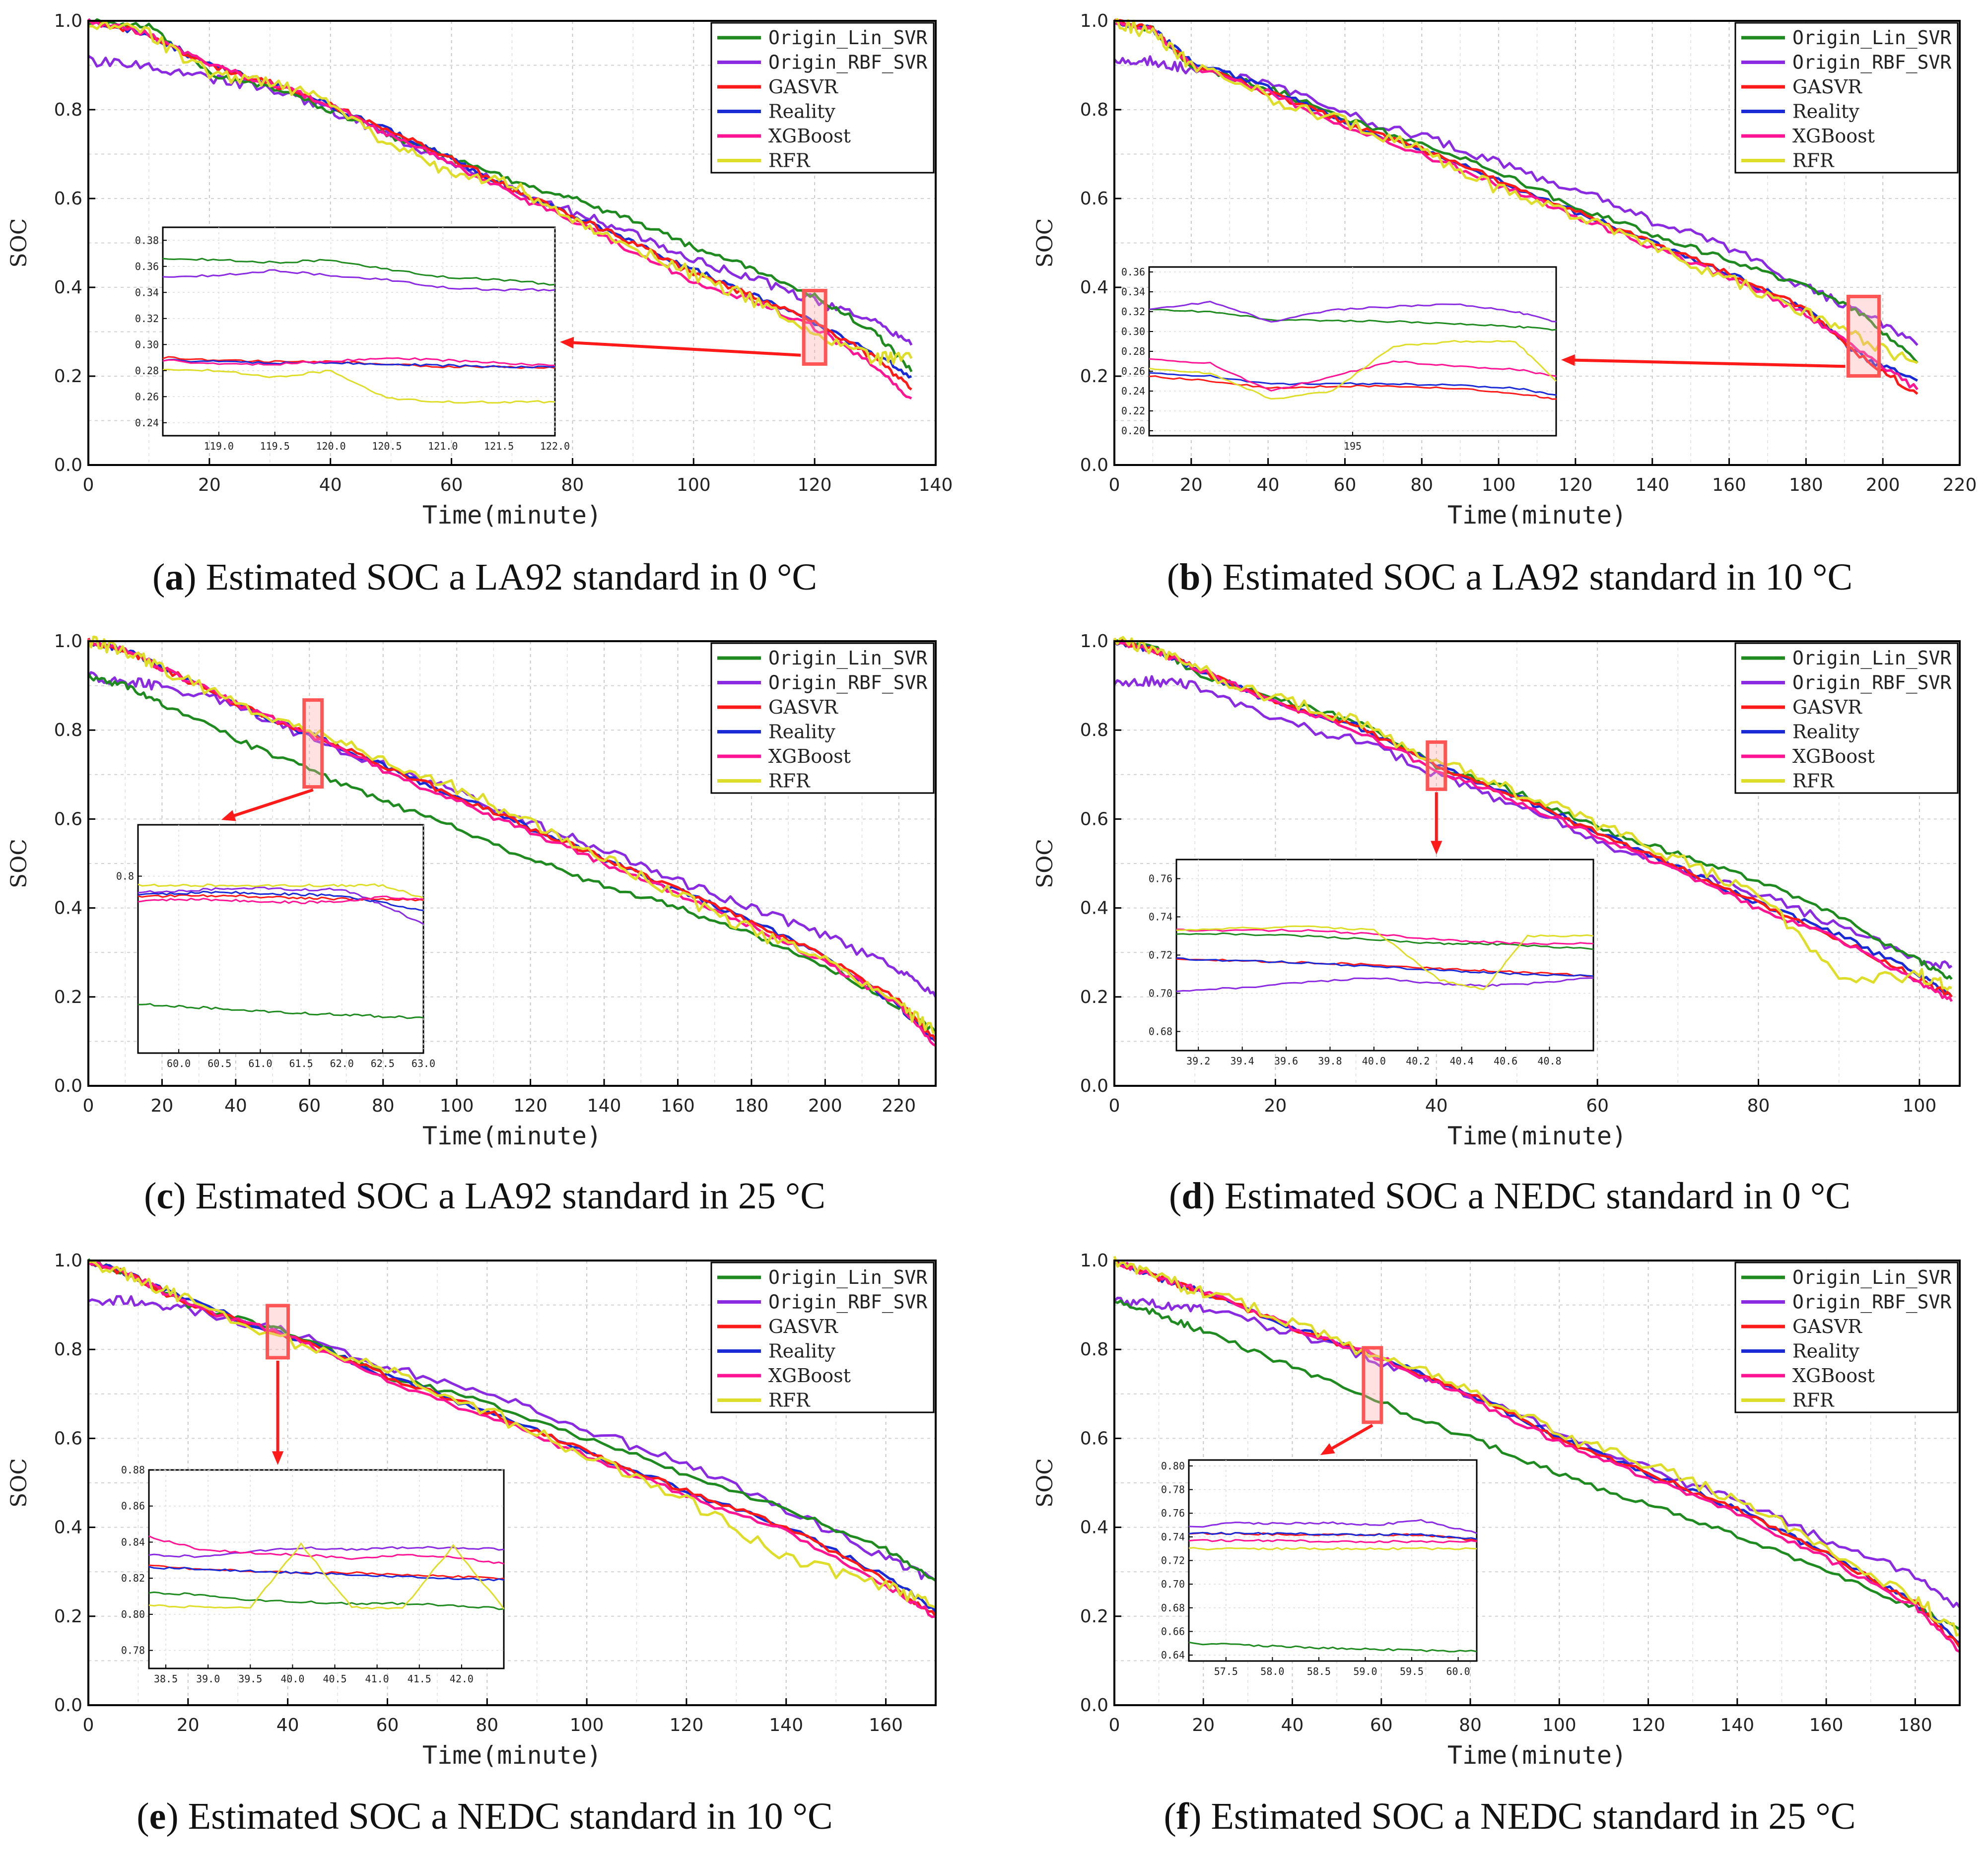 Image resolution: width=1988 pixels, height=1861 pixels. I want to click on inset-x-tick-label: 59.5, so click(1412, 1671).